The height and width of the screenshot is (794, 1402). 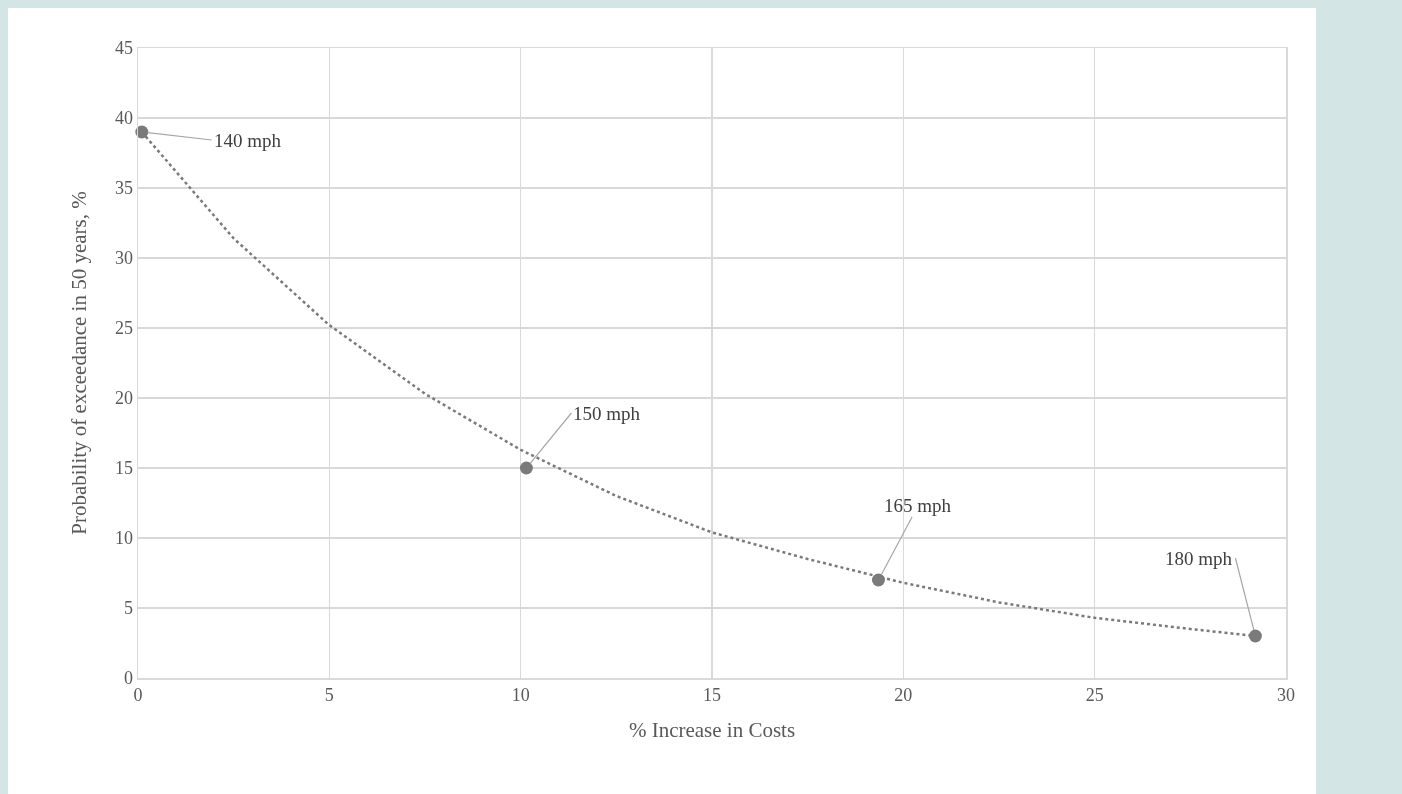 What do you see at coordinates (1199, 558) in the screenshot?
I see `annotation: 180 mph` at bounding box center [1199, 558].